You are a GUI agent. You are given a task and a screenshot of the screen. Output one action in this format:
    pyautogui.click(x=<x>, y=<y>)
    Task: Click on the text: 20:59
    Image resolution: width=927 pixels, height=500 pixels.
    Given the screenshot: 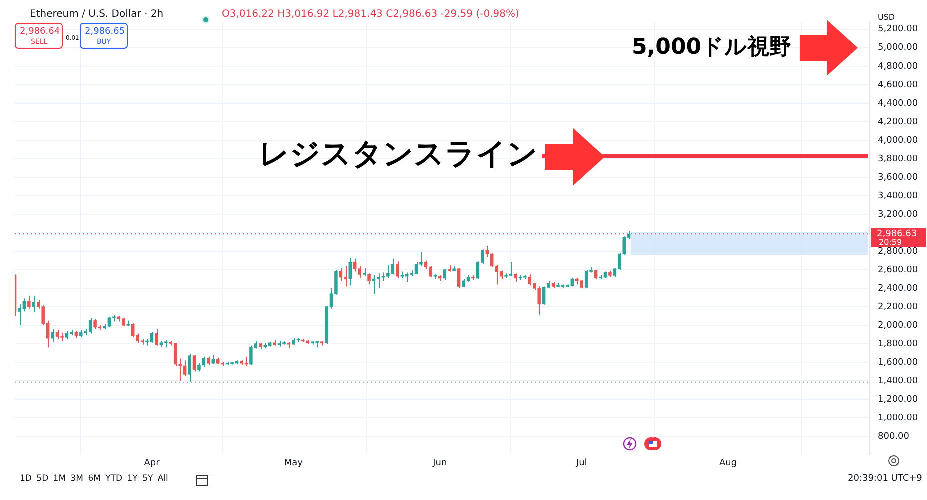 What is the action you would take?
    pyautogui.click(x=890, y=242)
    